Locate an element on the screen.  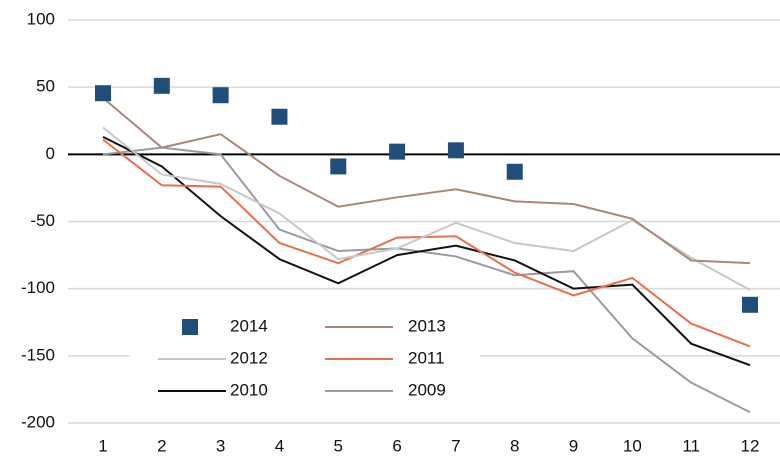
legend-label: 2012 is located at coordinates (249, 357).